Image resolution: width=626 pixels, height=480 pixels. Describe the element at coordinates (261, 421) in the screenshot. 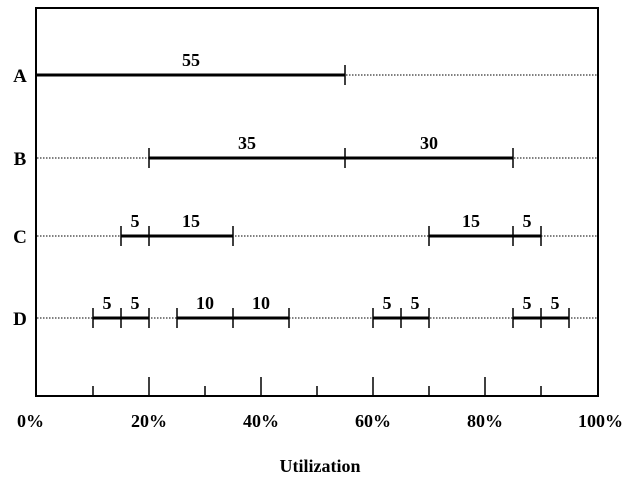

I see `x-tick-label: 40%` at that location.